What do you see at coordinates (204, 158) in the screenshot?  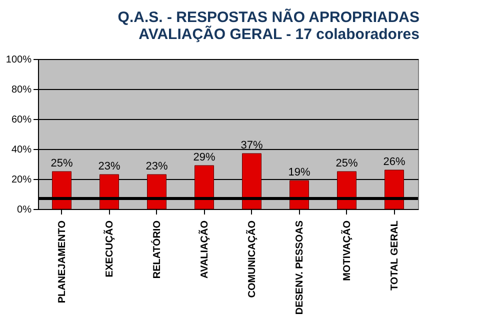 I see `data-label: 29%` at bounding box center [204, 158].